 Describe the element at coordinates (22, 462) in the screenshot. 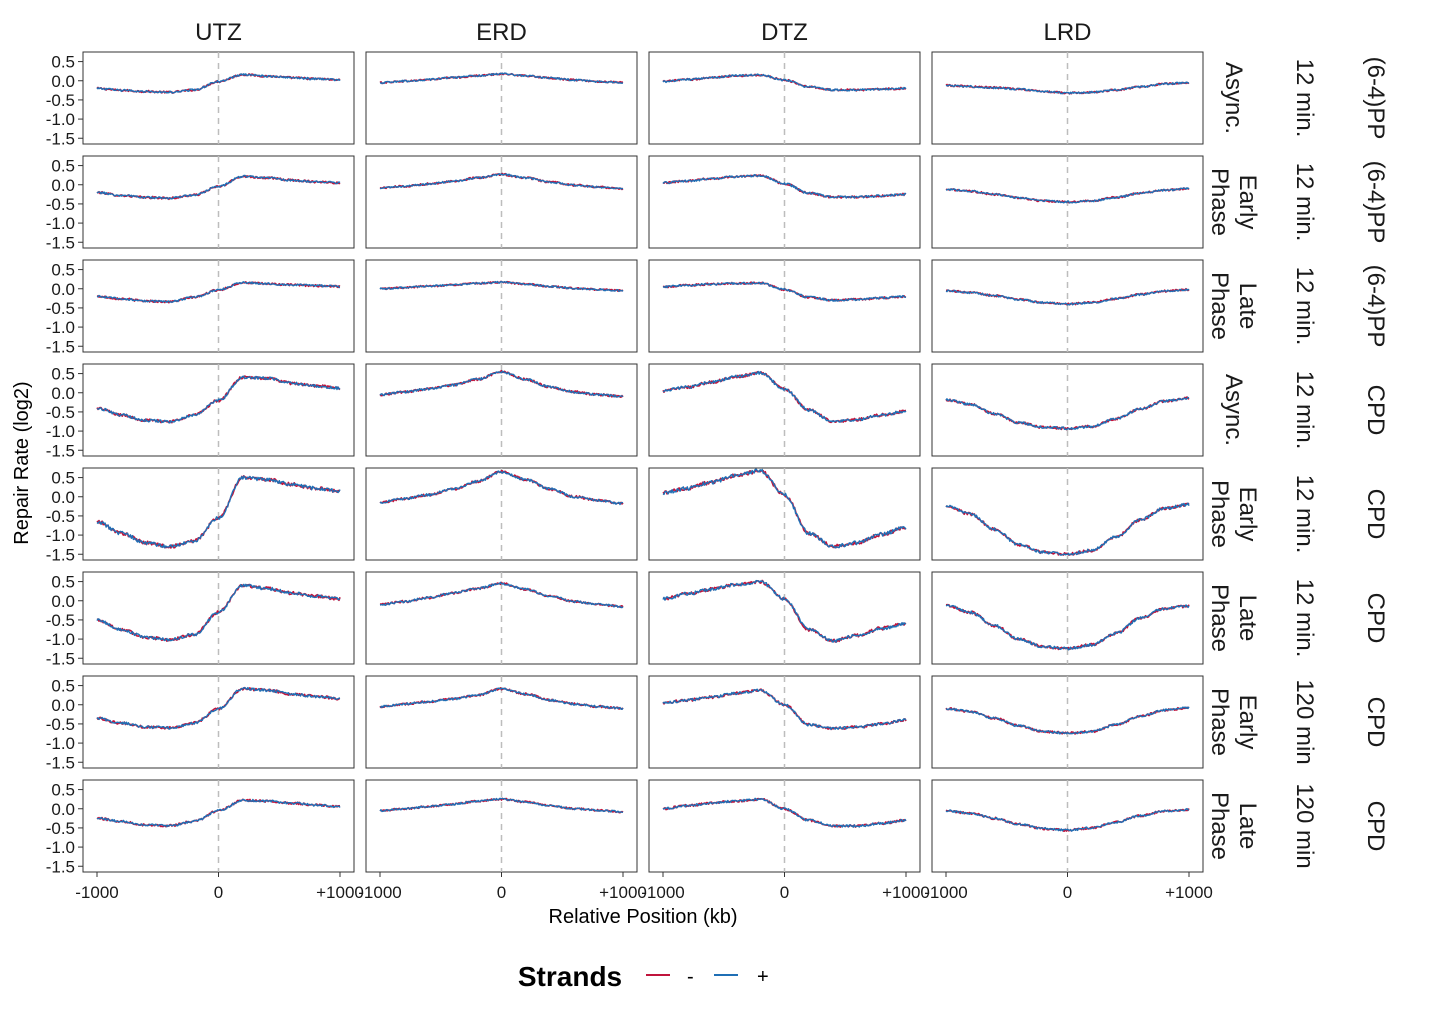

I see `y-axis-title: Repair Rate (log2)` at that location.